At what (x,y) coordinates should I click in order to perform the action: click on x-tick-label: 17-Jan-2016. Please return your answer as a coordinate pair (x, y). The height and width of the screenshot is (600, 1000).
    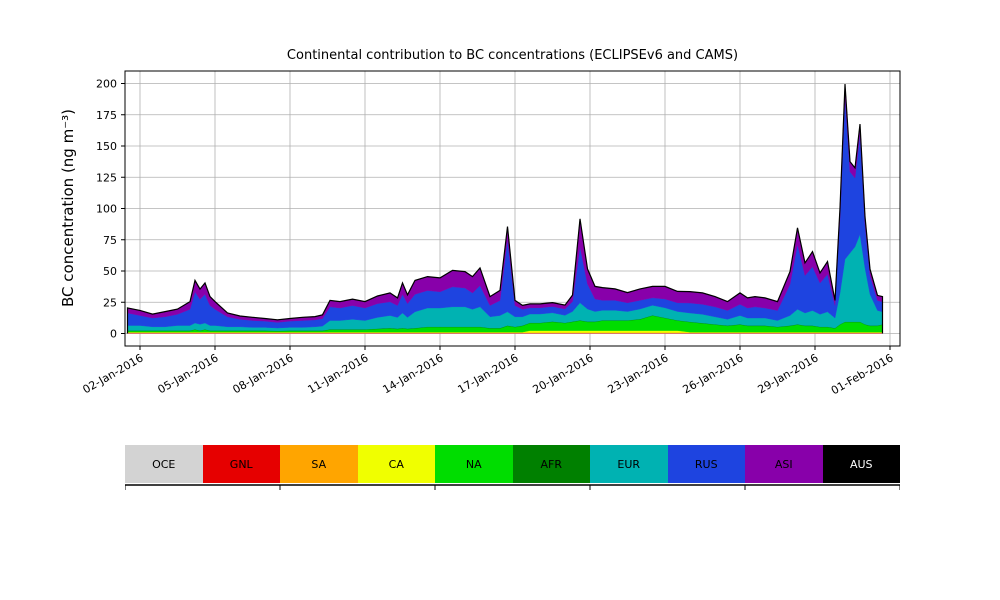
    Looking at the image, I should click on (488, 373).